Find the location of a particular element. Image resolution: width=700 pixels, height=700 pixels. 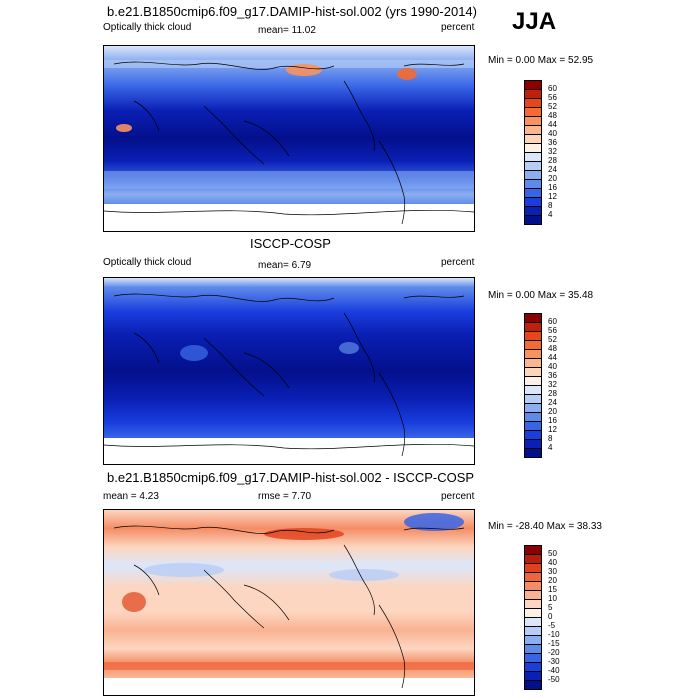

panel2-title: ISCCP-COSP is located at coordinates (290, 243).